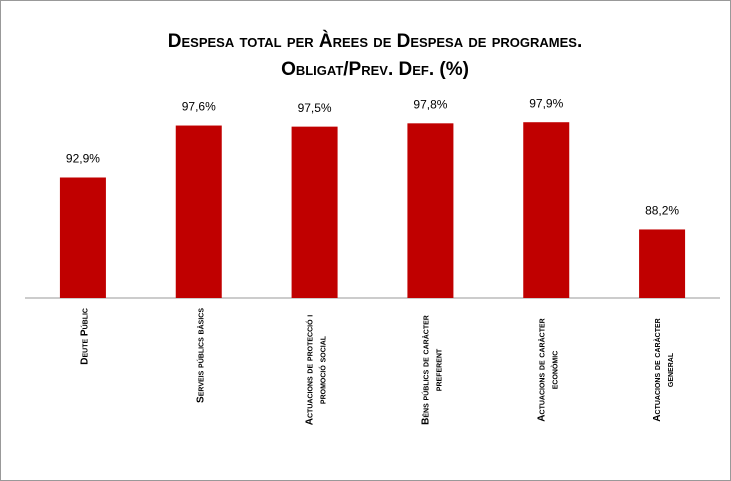 The image size is (731, 481). What do you see at coordinates (375, 69) in the screenshot?
I see `chart-title: Obligat/Prev. Def. (%)` at bounding box center [375, 69].